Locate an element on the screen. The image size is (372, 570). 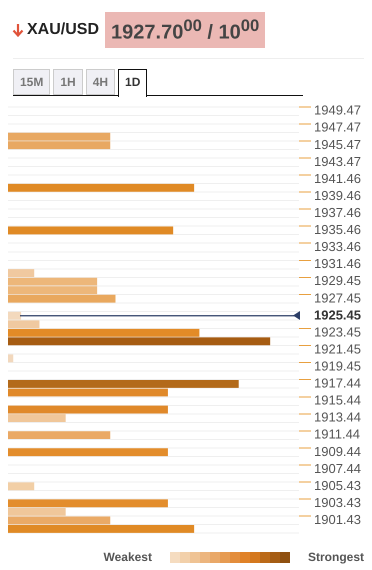
y-tick-label: 1907.44 is located at coordinates (338, 468).